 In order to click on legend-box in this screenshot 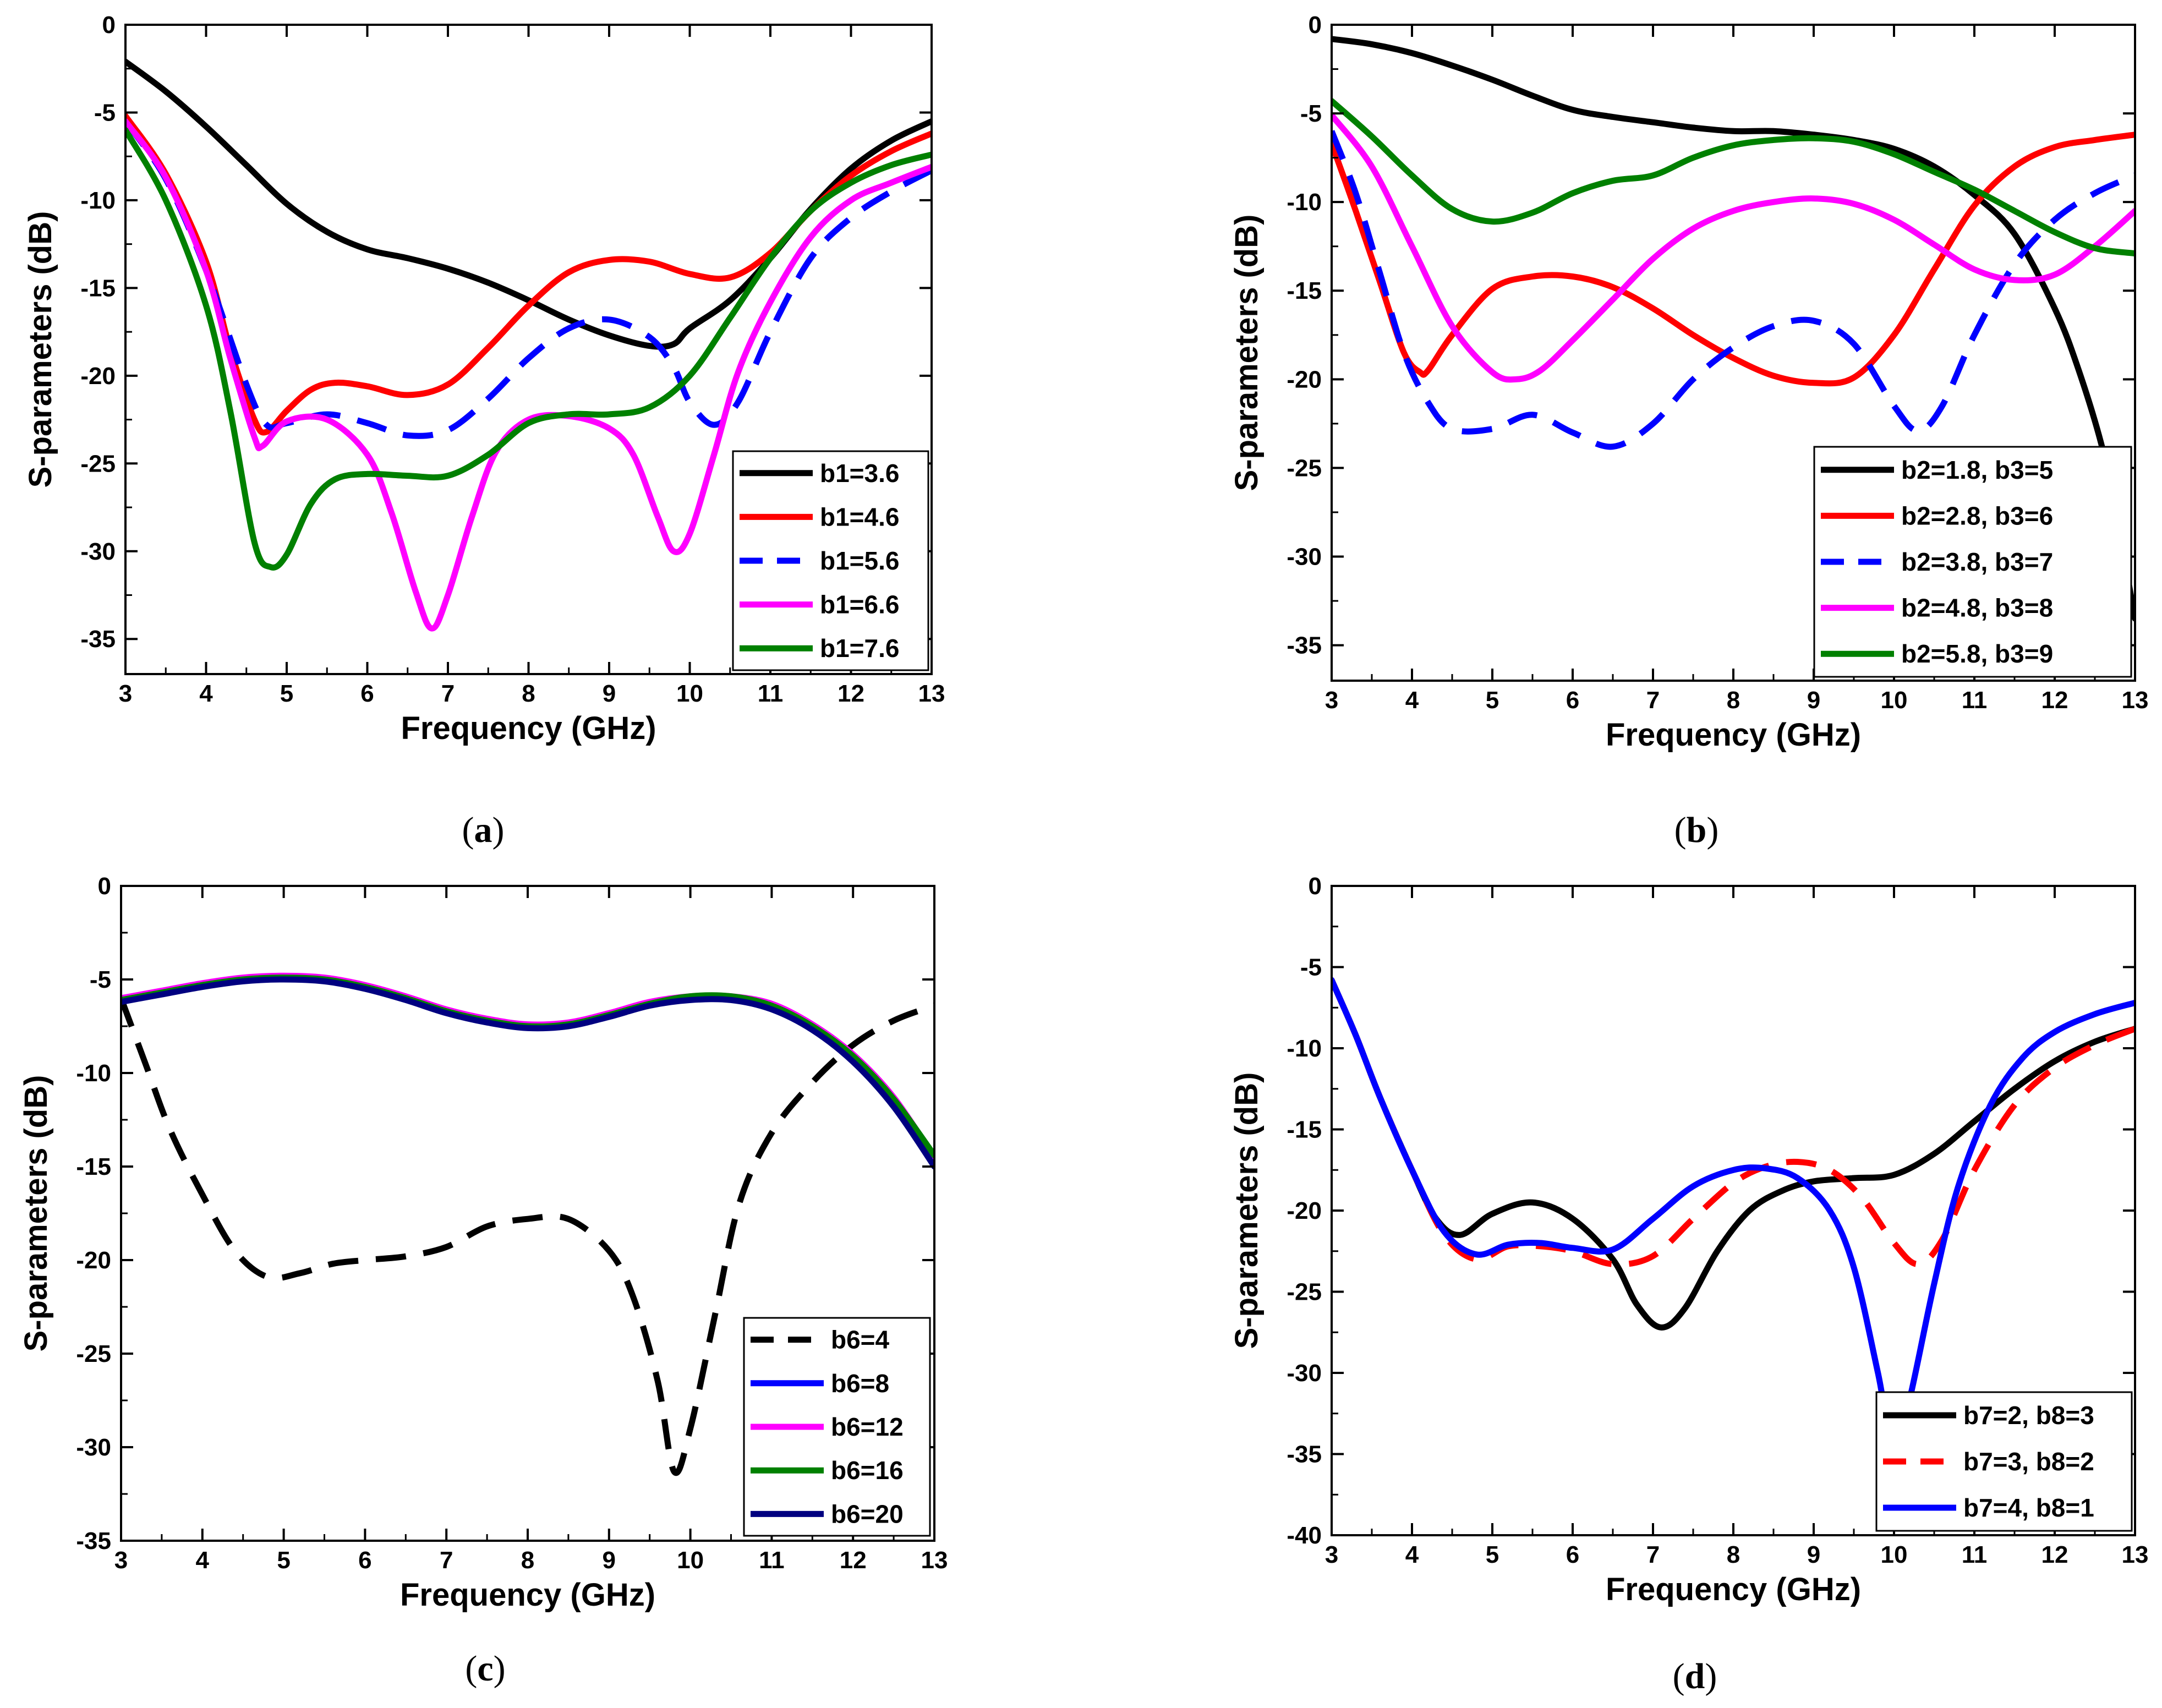, I will do `click(831, 561)`.